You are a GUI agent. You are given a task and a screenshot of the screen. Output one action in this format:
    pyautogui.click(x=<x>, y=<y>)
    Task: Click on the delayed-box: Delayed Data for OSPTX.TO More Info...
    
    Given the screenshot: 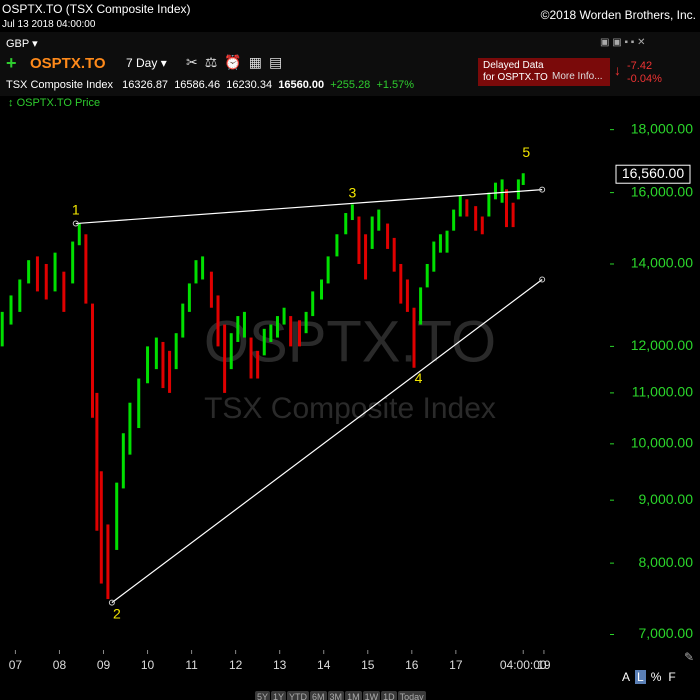 What is the action you would take?
    pyautogui.click(x=544, y=72)
    